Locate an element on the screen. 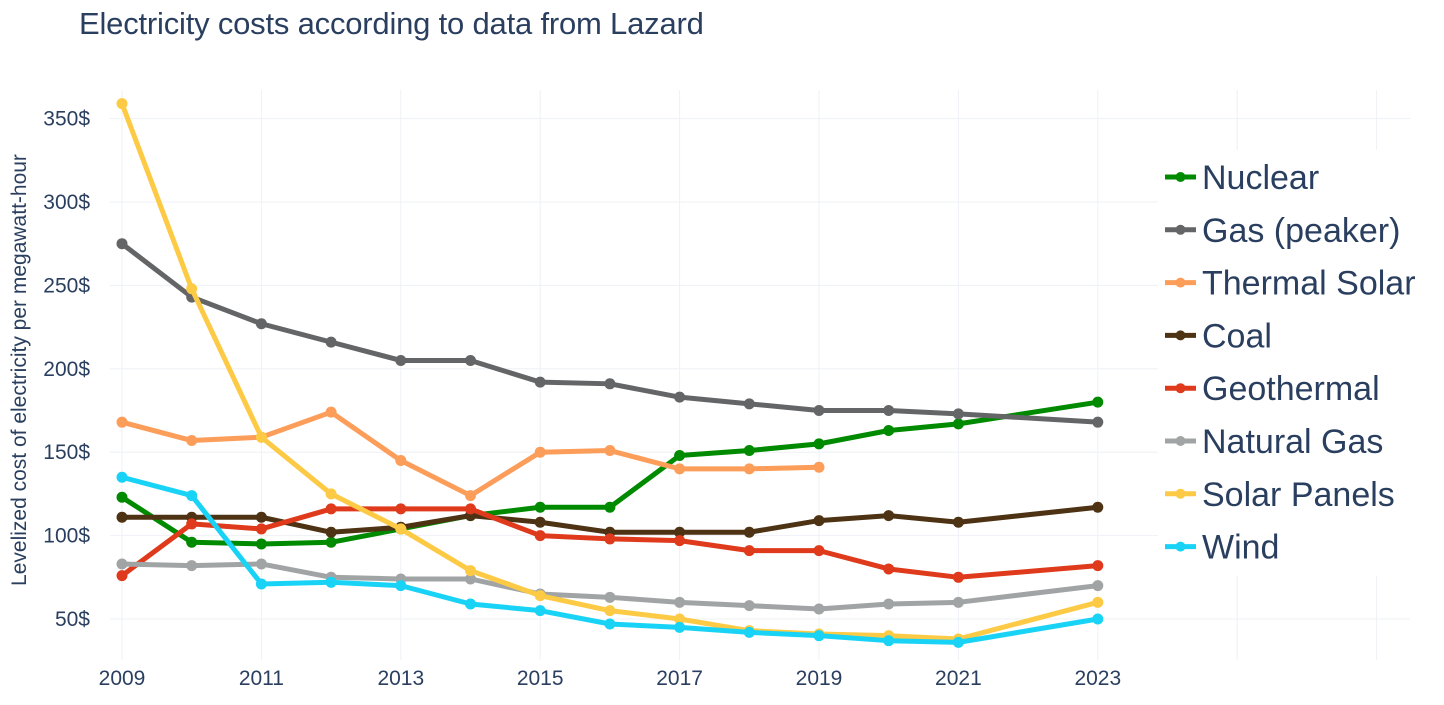  legend-item-geothermal: Geothermal is located at coordinates (1272, 389).